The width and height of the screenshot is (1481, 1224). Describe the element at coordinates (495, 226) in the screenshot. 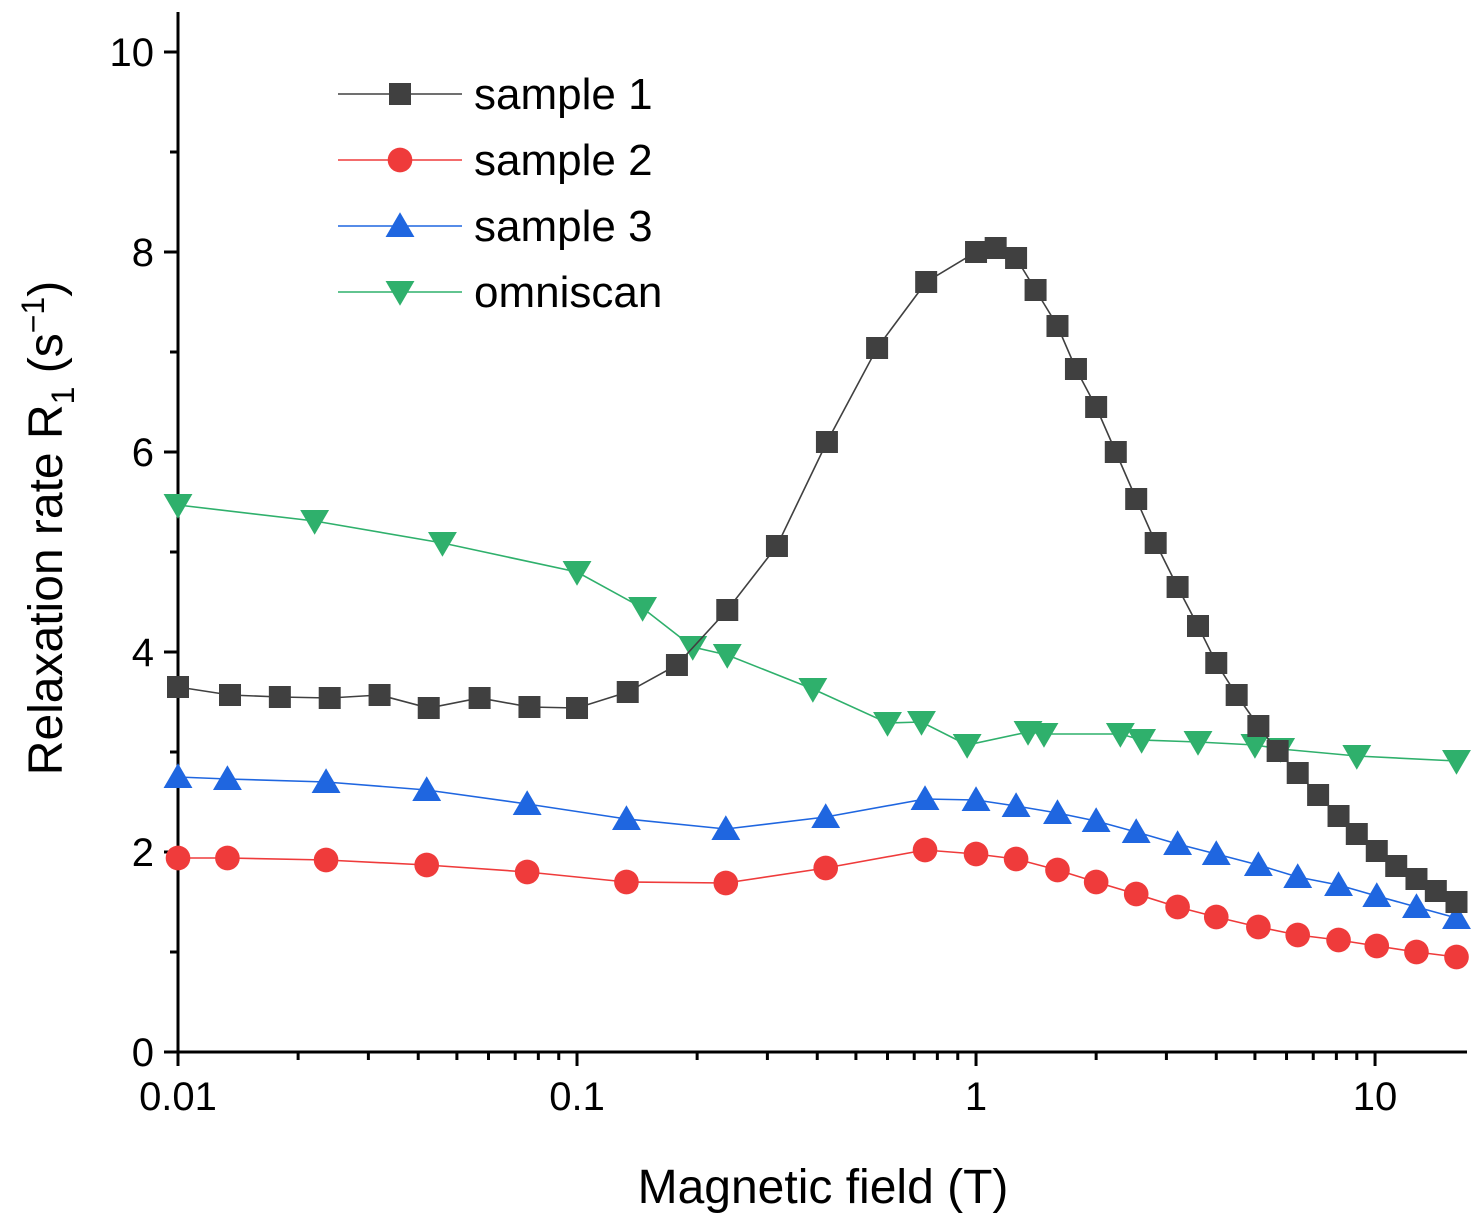

I see `legend-item-sample-3: sample 3` at that location.